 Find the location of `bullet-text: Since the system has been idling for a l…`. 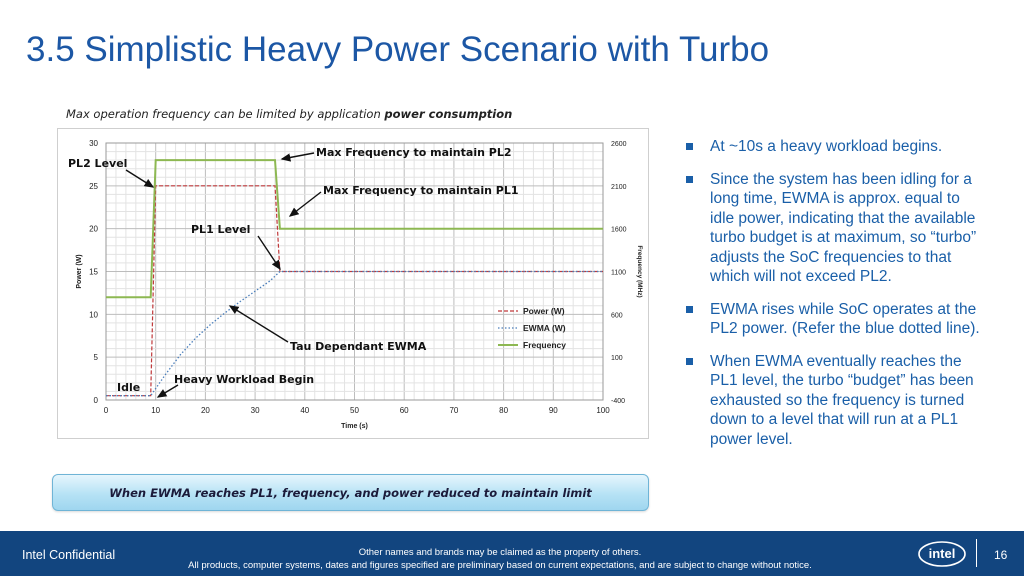

bullet-text: Since the system has been idling for a l… is located at coordinates (843, 228).